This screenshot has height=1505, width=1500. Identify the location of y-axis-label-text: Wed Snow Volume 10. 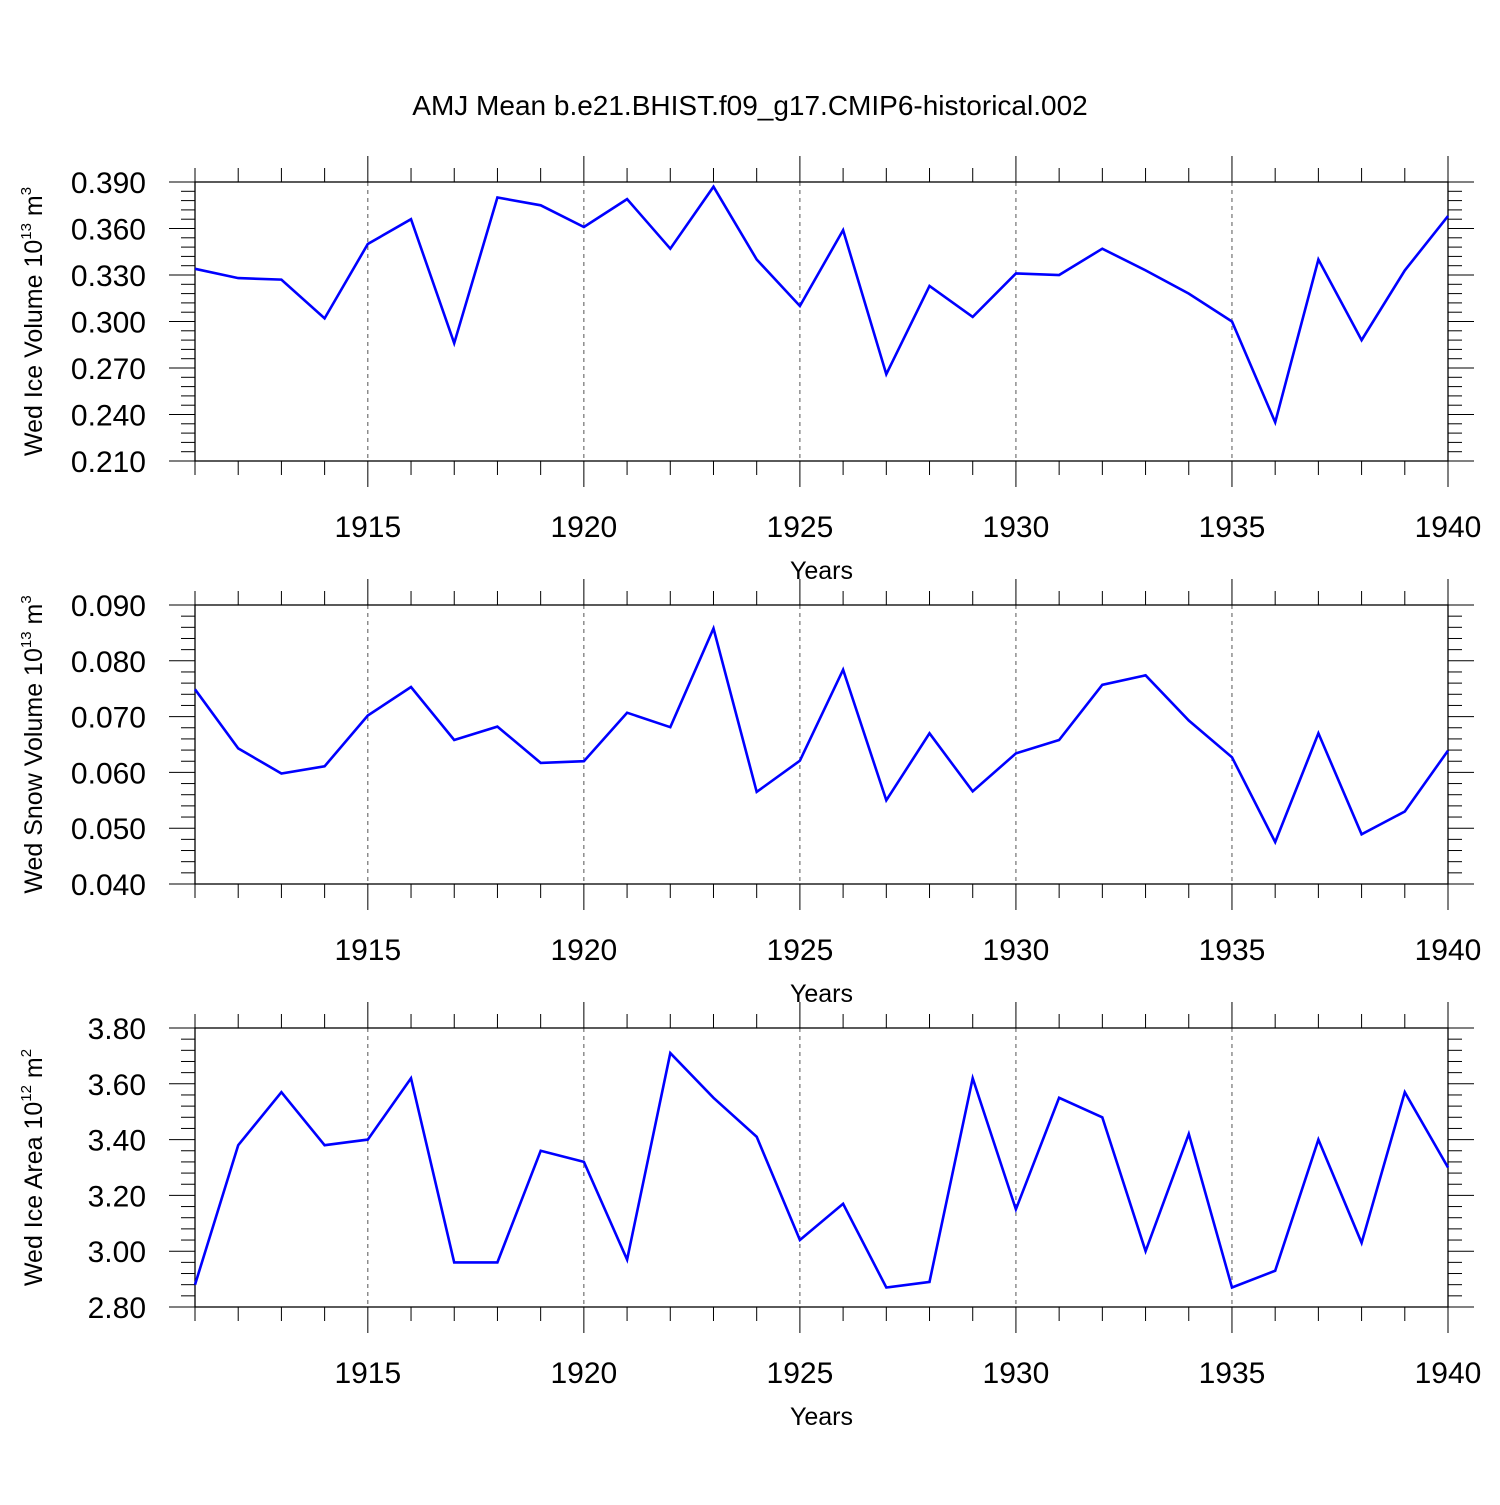
(34, 771).